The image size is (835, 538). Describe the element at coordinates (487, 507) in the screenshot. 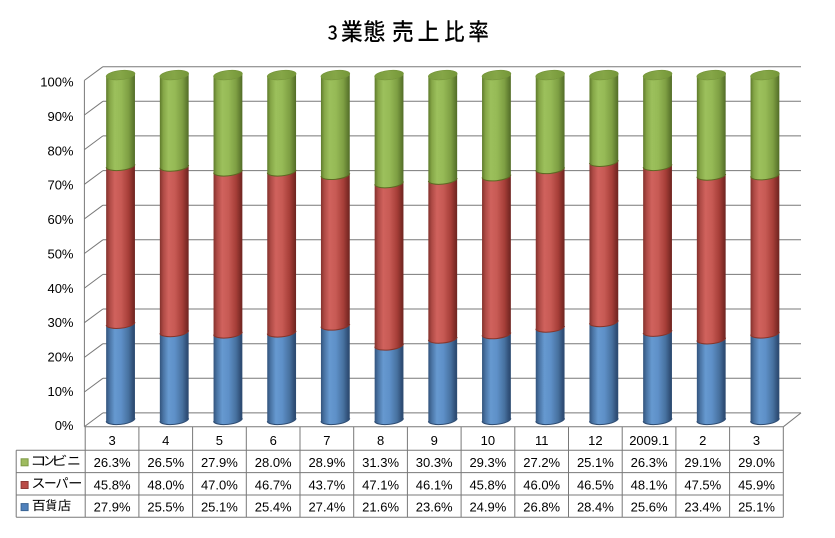

I see `svg-text: 24.9%` at that location.